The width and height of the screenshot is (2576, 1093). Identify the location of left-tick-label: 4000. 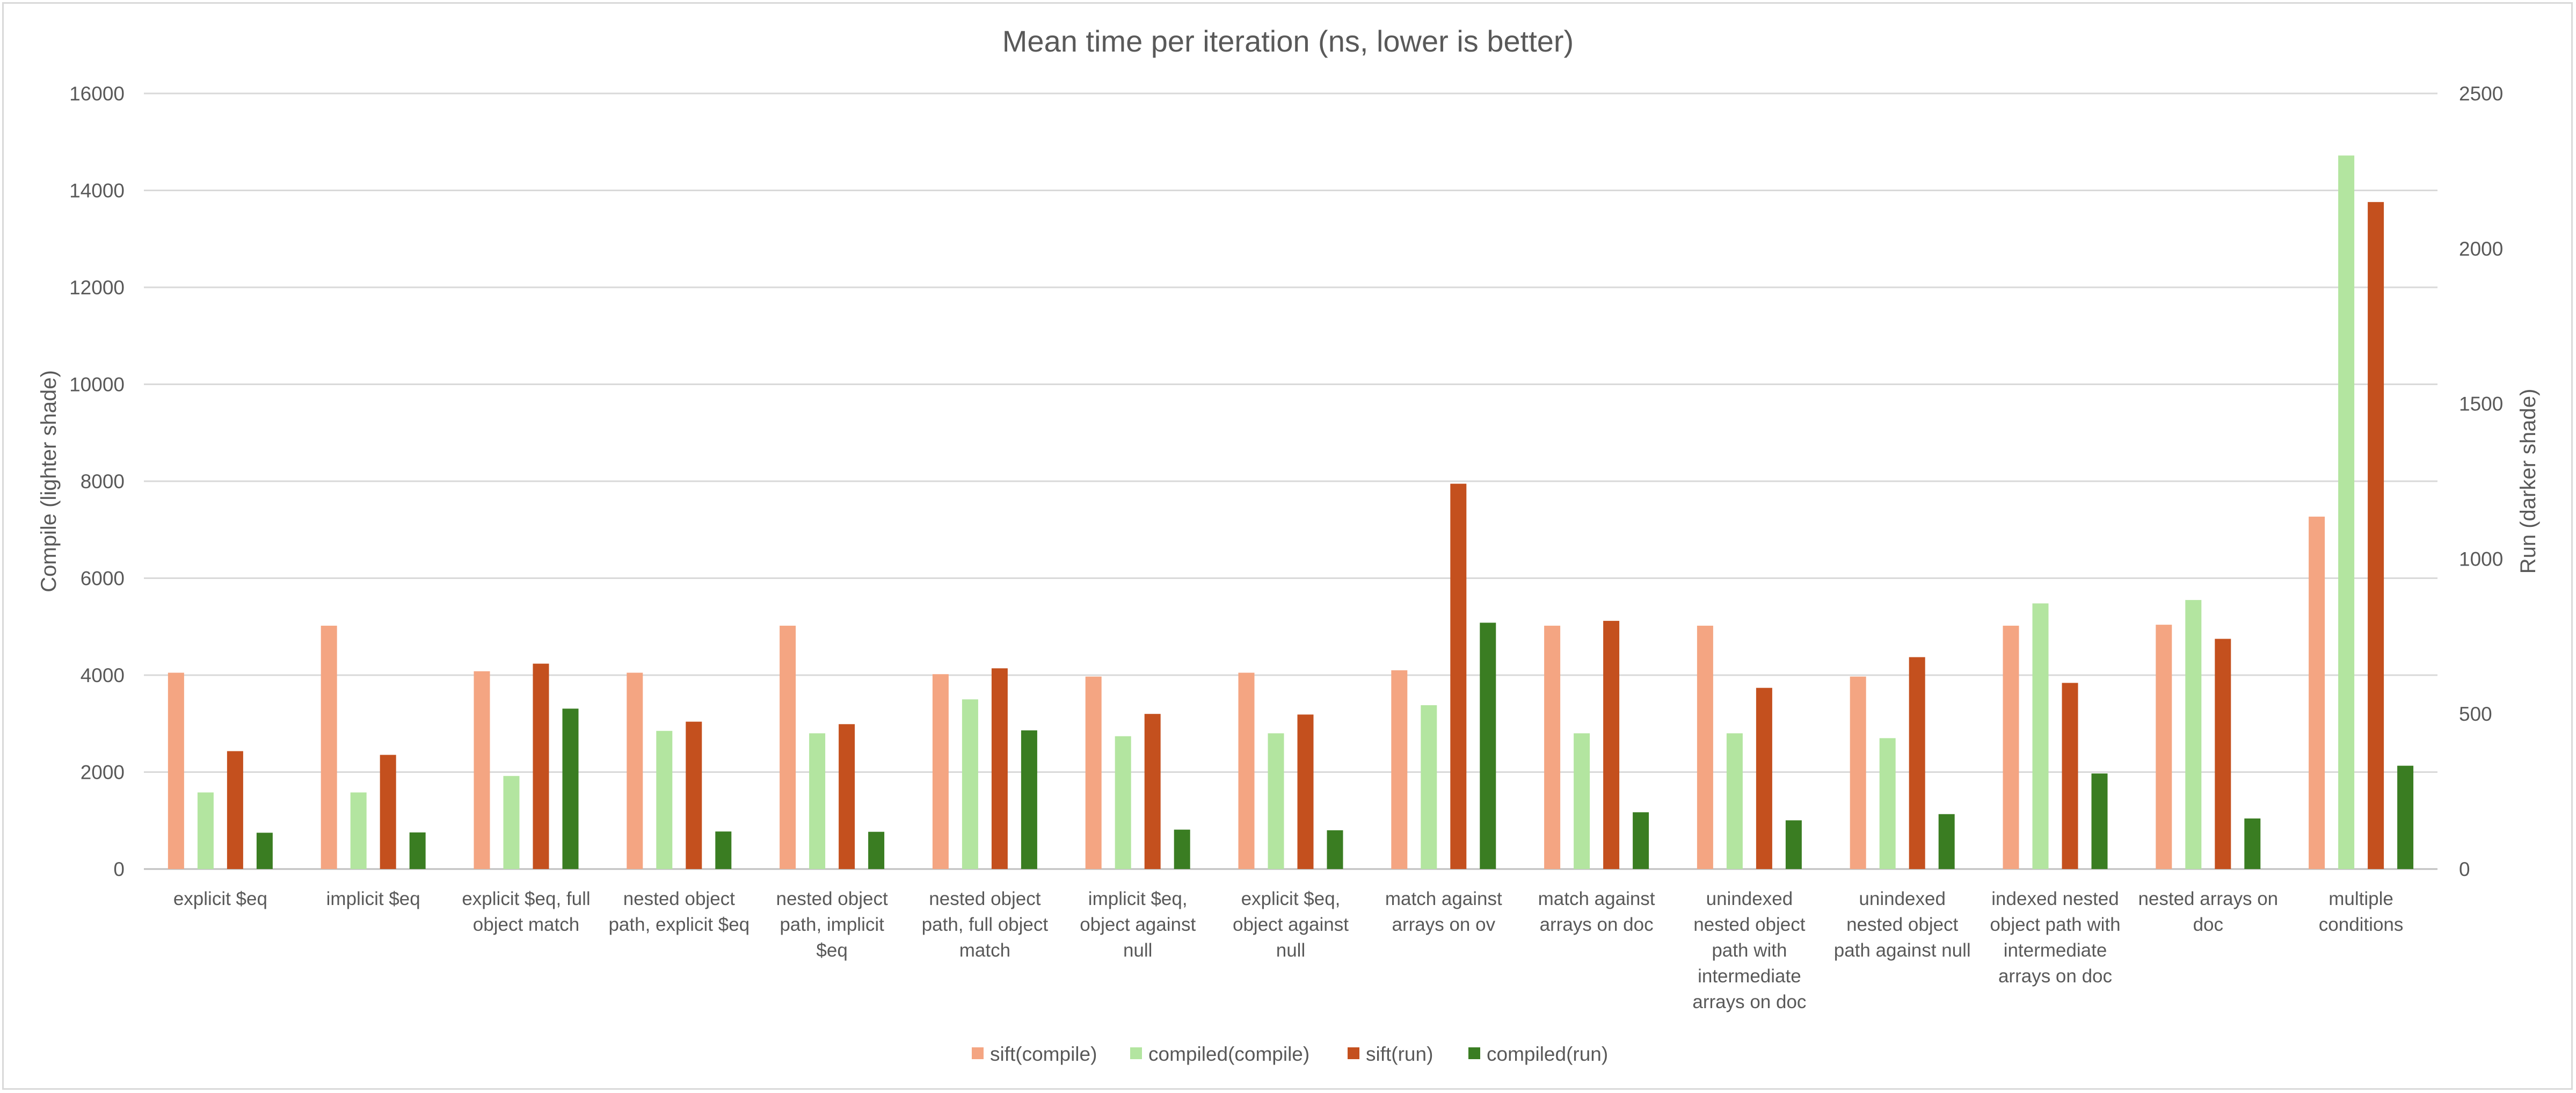
(103, 675).